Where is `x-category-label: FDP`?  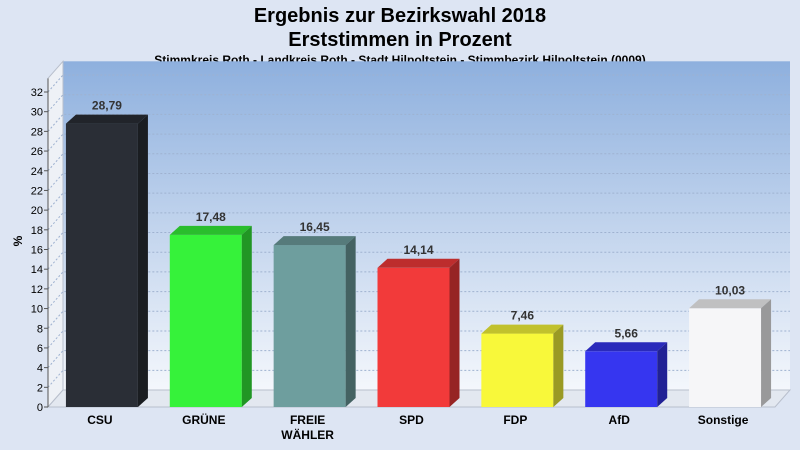 x-category-label: FDP is located at coordinates (515, 420).